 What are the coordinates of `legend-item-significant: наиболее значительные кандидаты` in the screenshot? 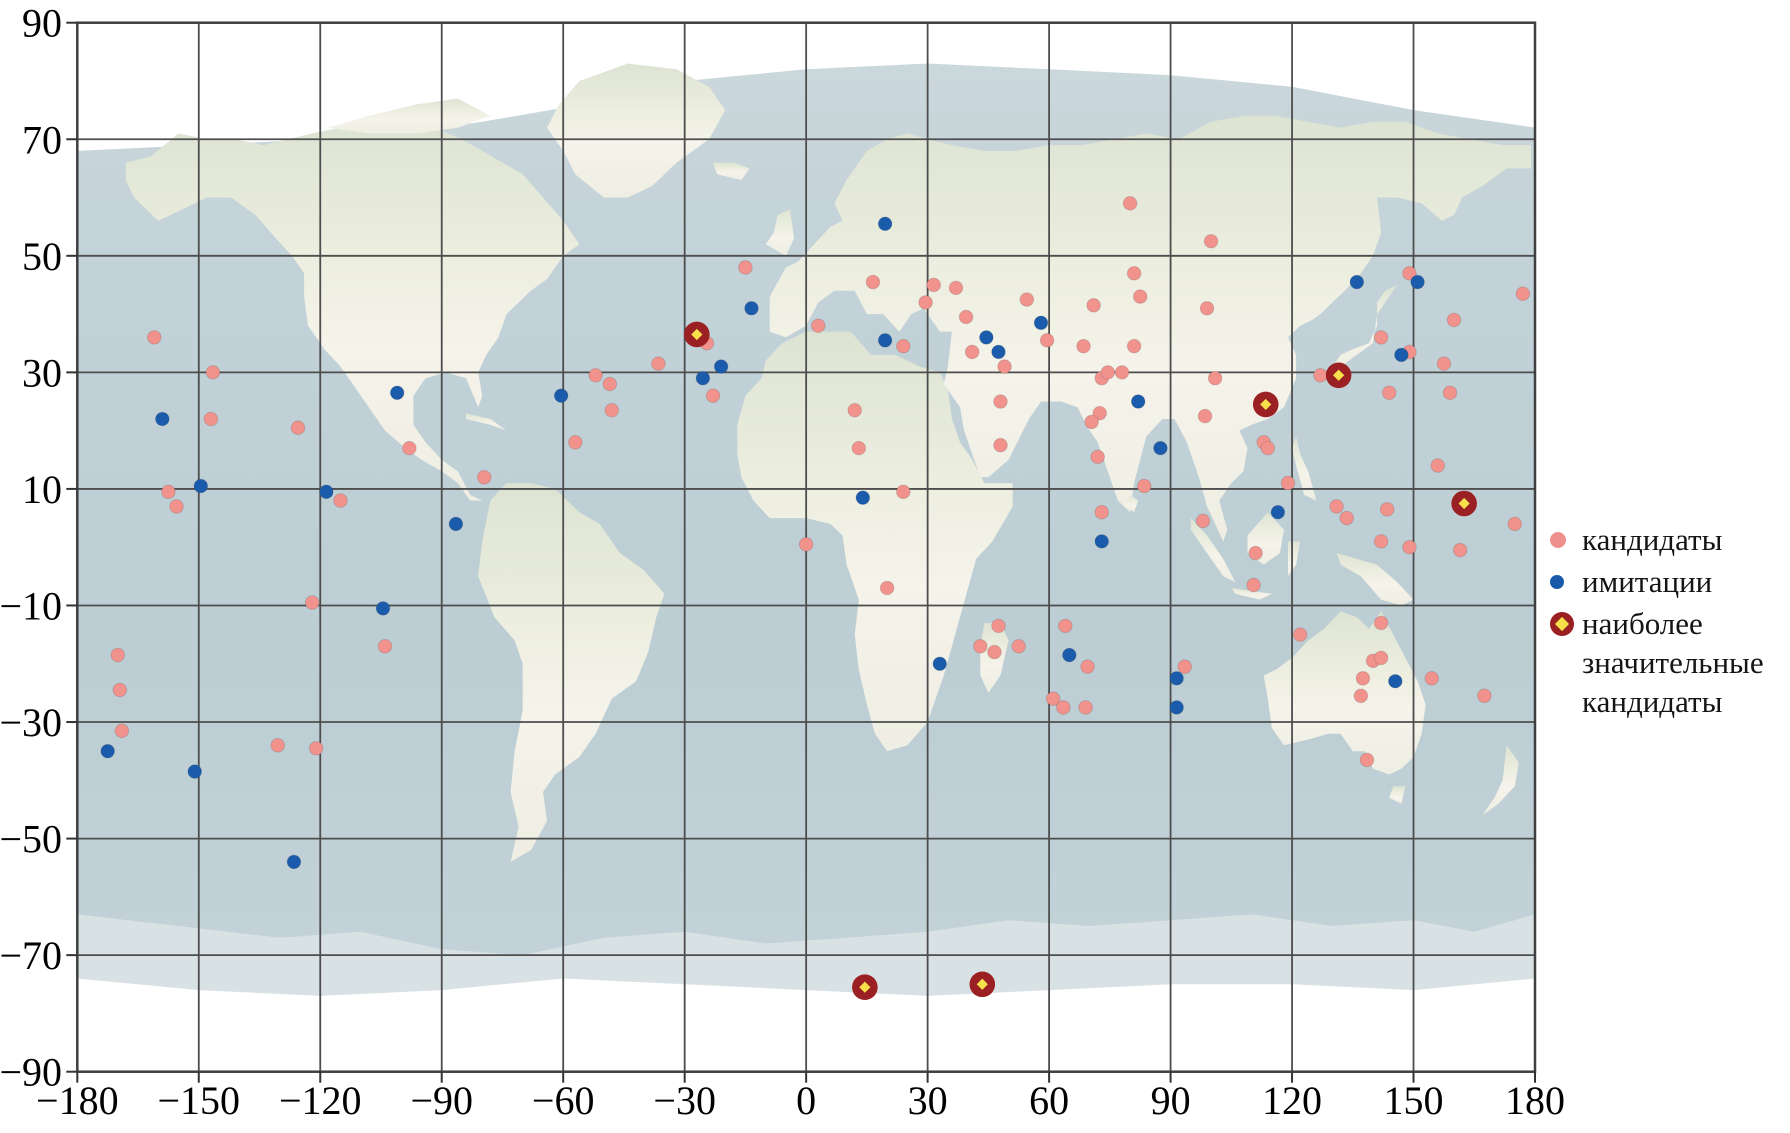 It's located at (1657, 662).